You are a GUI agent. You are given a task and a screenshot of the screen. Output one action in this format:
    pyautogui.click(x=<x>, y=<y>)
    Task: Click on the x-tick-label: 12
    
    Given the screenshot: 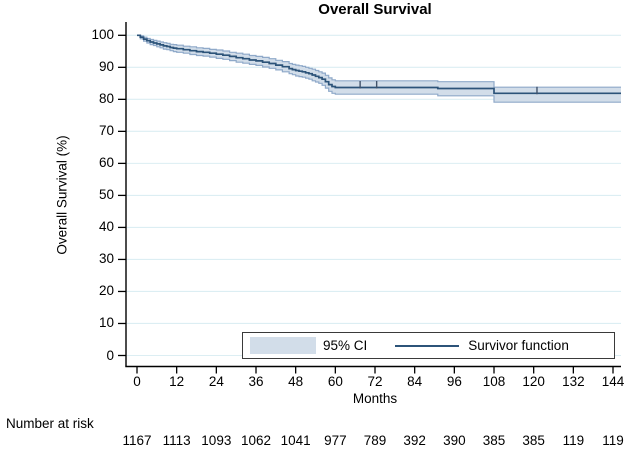 What is the action you would take?
    pyautogui.click(x=177, y=381)
    